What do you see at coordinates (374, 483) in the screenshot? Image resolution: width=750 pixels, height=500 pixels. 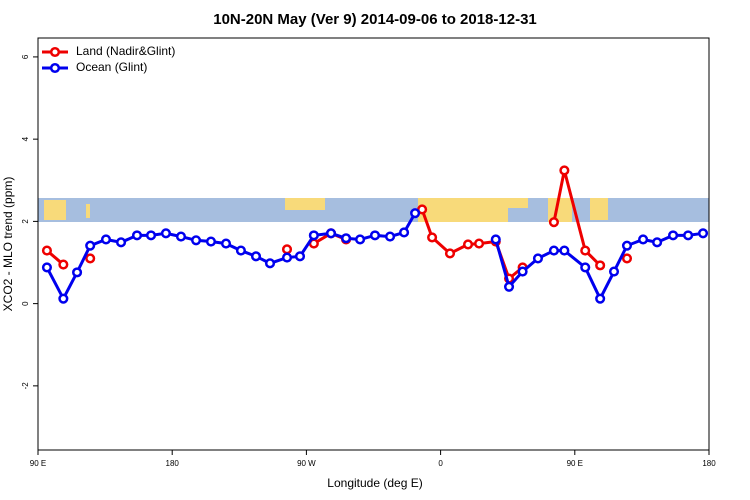 I see `x-axis-label: Longitude (deg E)` at bounding box center [374, 483].